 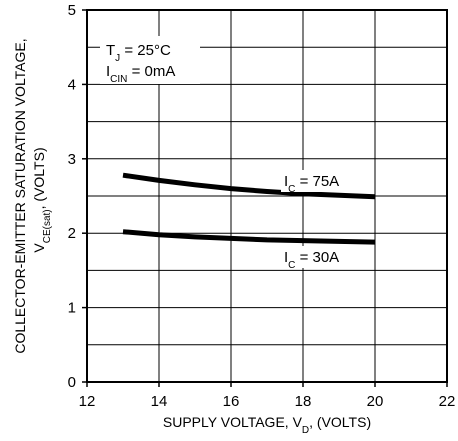 I want to click on y-tick-label: 4, so click(x=72, y=84).